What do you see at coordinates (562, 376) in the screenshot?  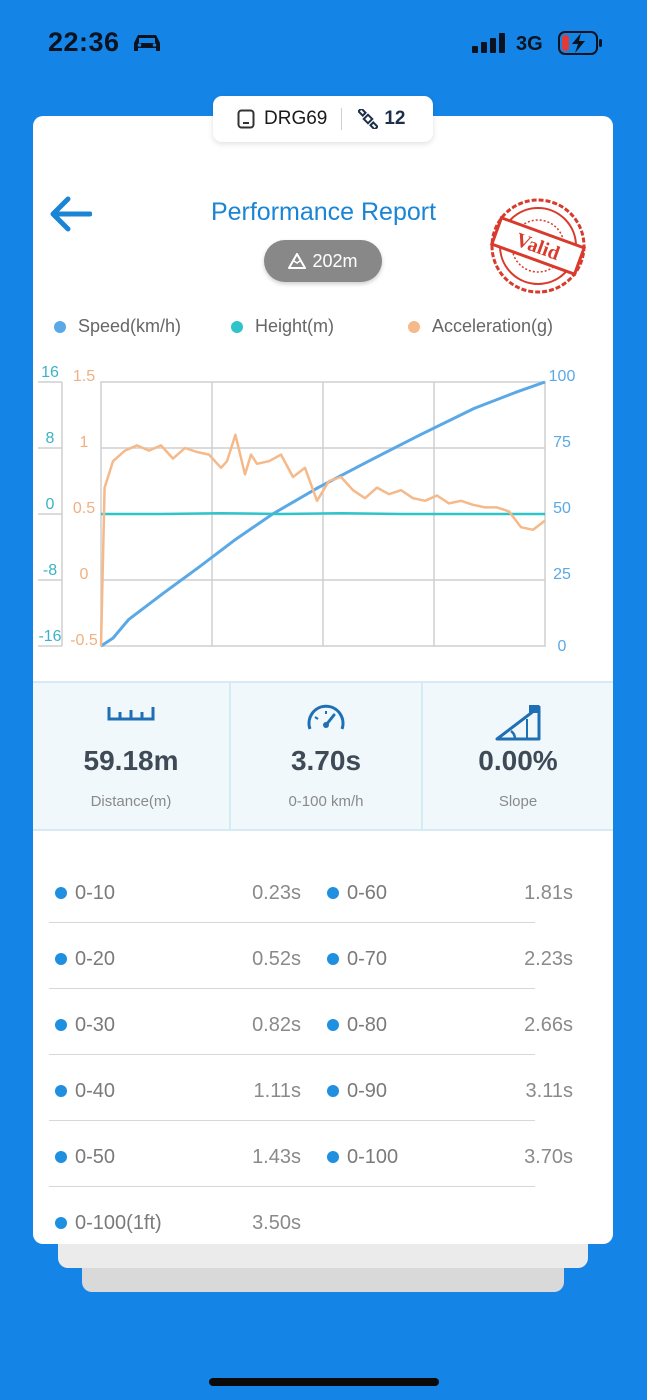 I see `speed-tick-label: 100` at bounding box center [562, 376].